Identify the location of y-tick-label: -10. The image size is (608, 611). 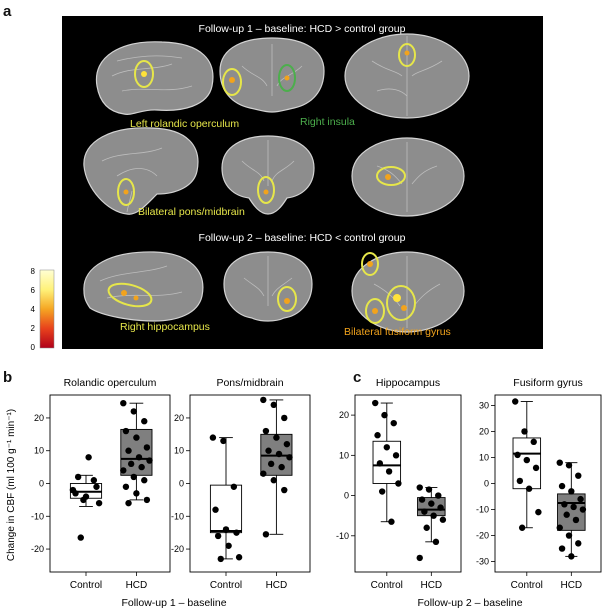
(482, 510).